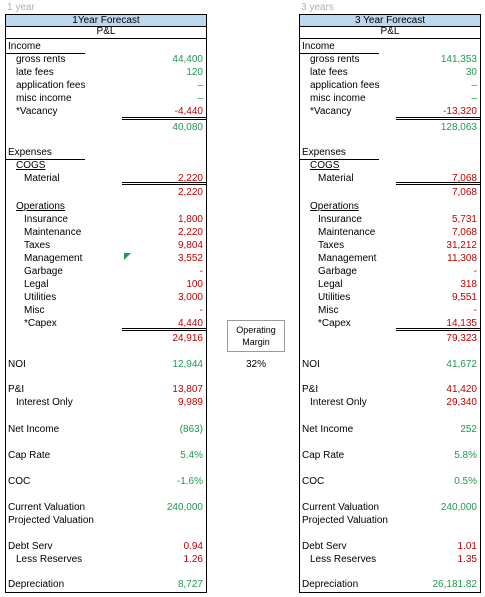  What do you see at coordinates (187, 389) in the screenshot?
I see `row-value: 13,807` at bounding box center [187, 389].